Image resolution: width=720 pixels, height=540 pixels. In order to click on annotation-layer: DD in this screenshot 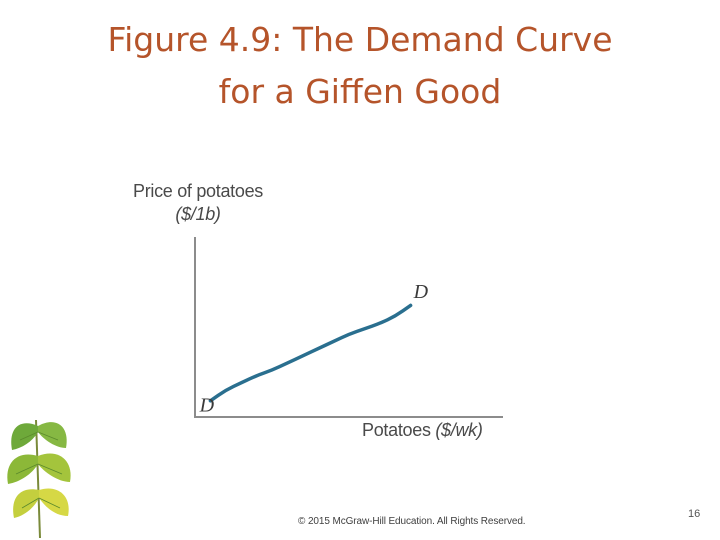, I will do `click(314, 348)`.